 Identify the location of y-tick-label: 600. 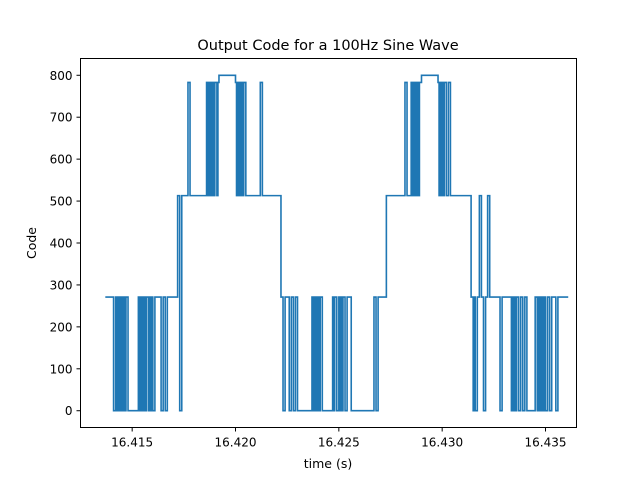
(61, 160).